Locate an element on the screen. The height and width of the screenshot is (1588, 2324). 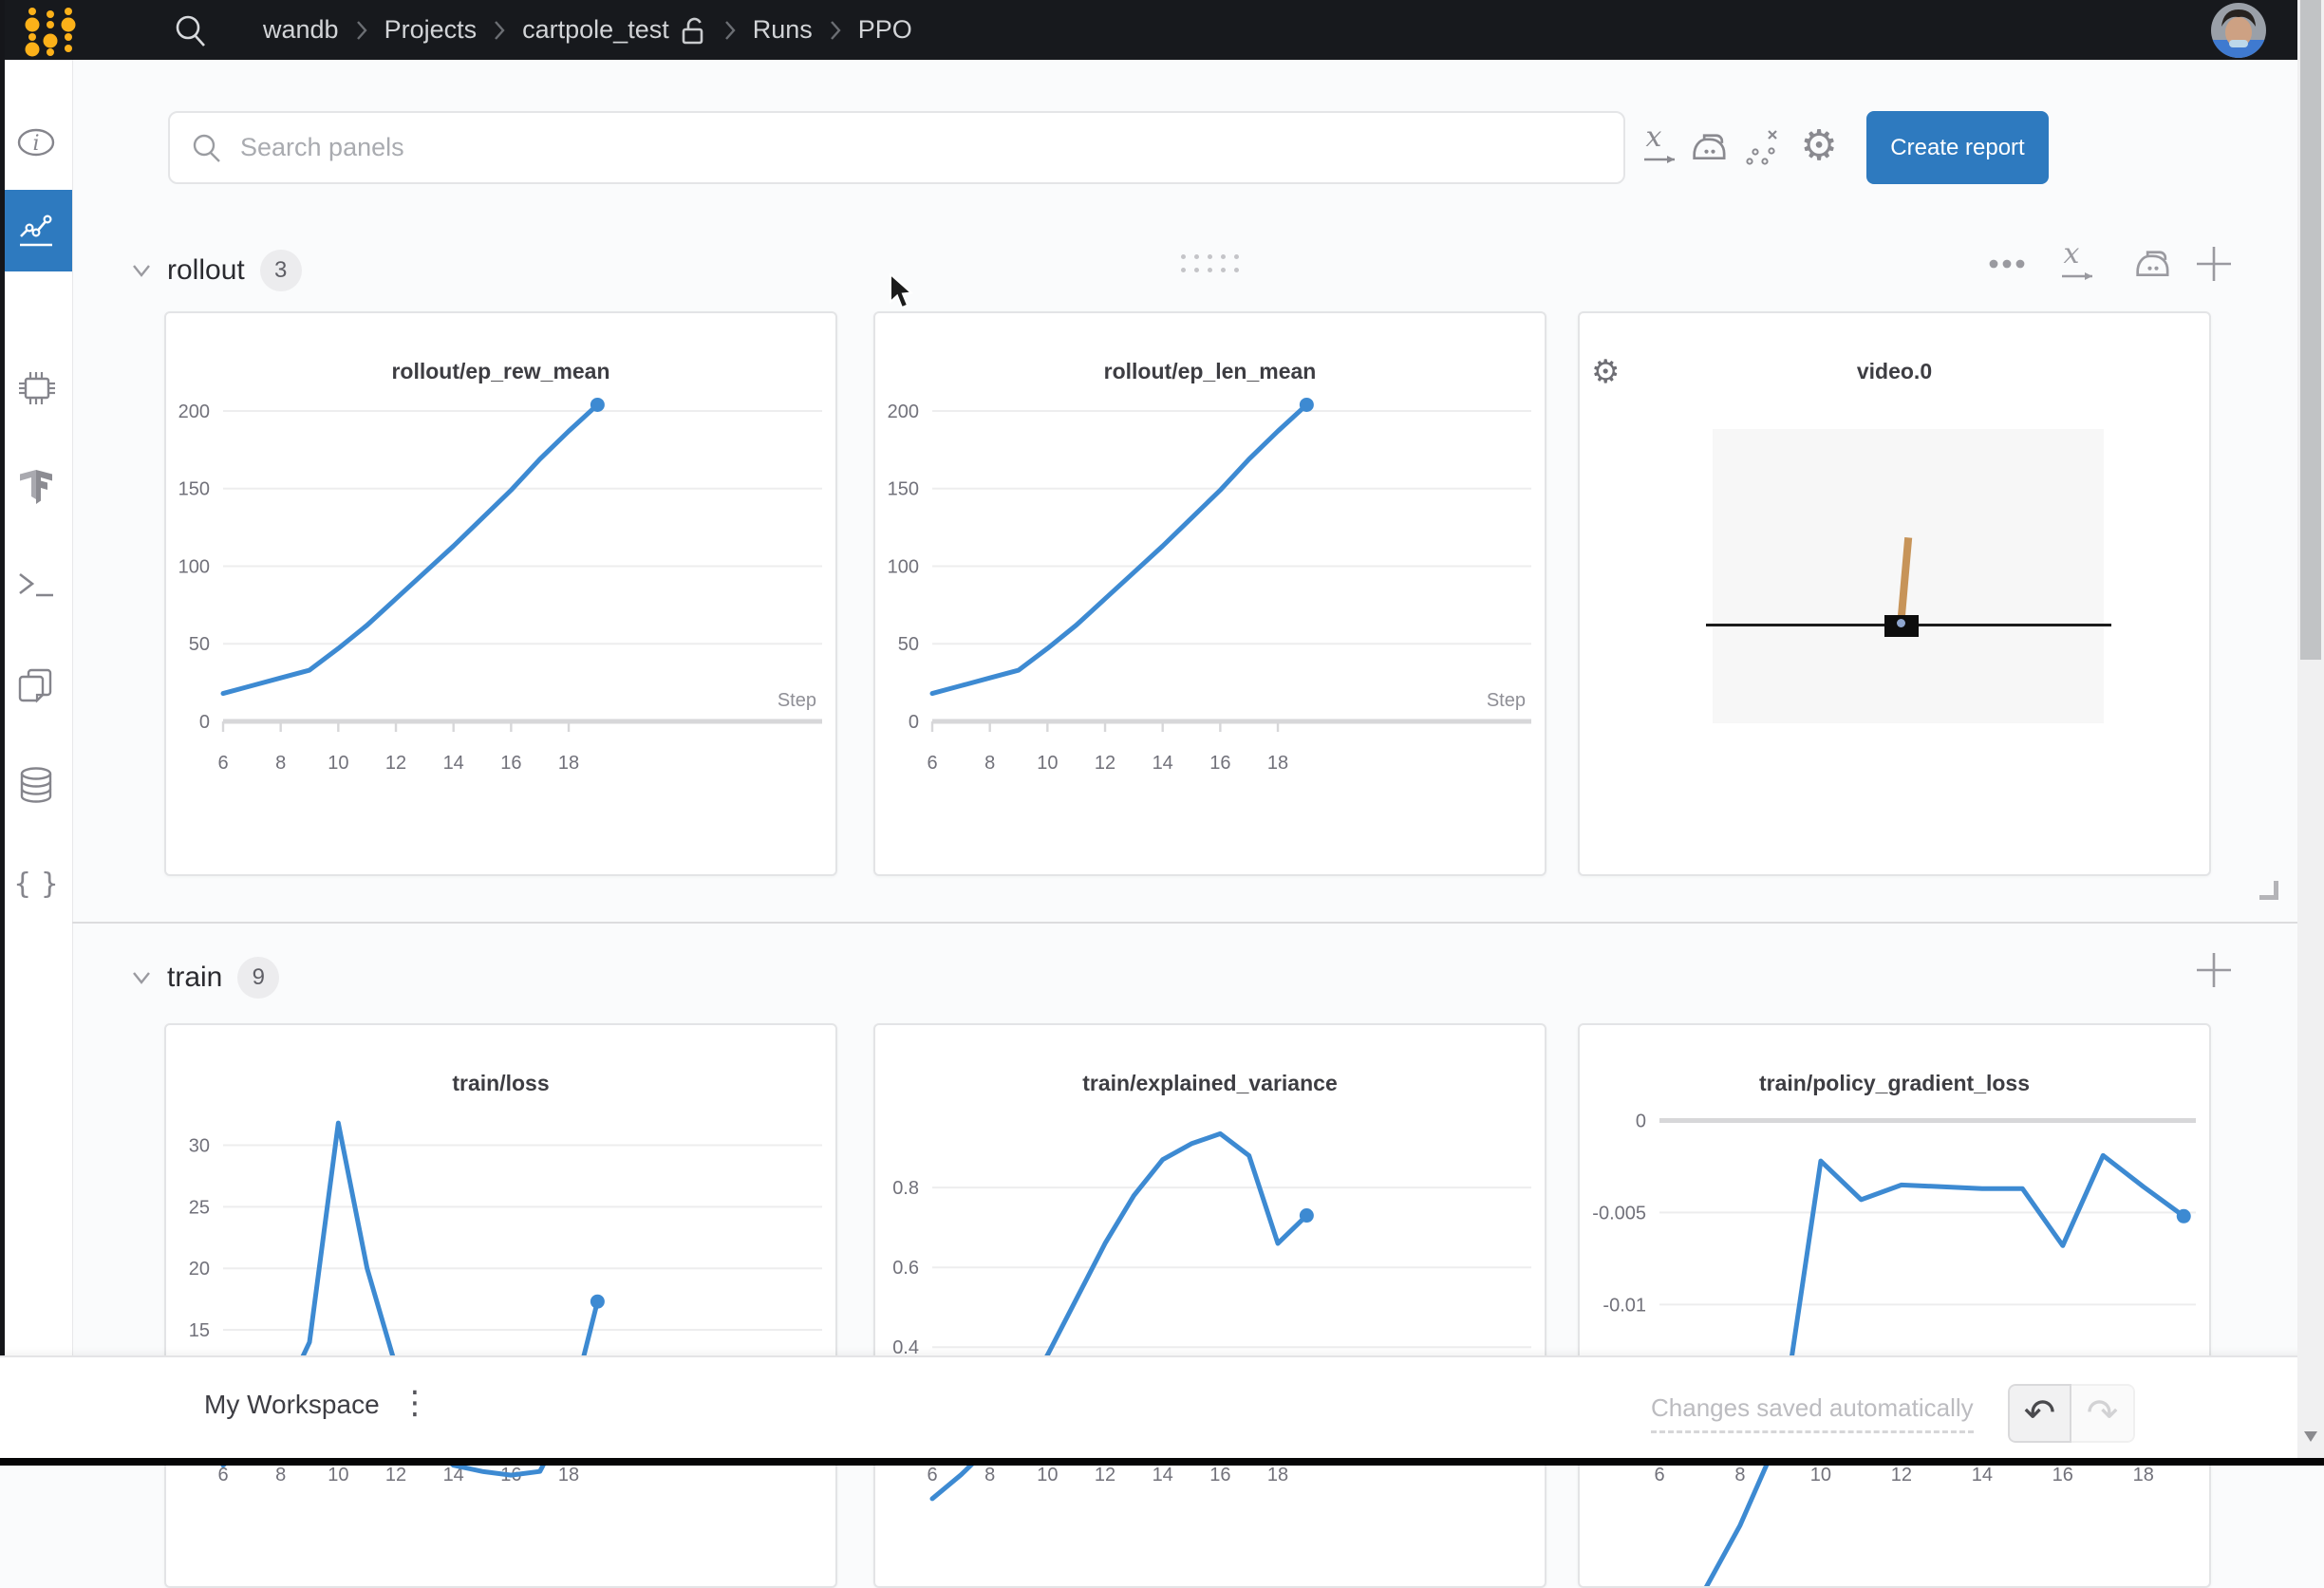
unlock-icon is located at coordinates (692, 30).